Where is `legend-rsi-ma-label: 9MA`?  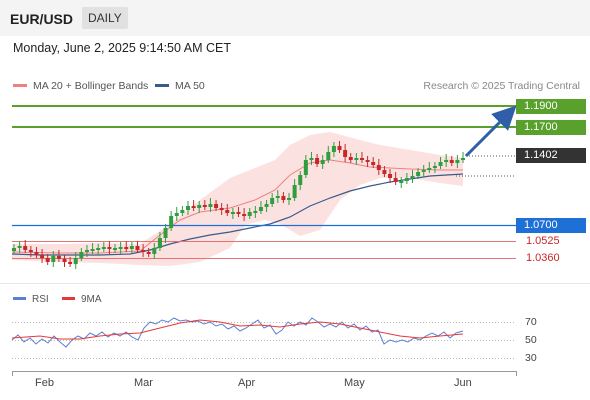
legend-rsi-ma-label: 9MA is located at coordinates (91, 299).